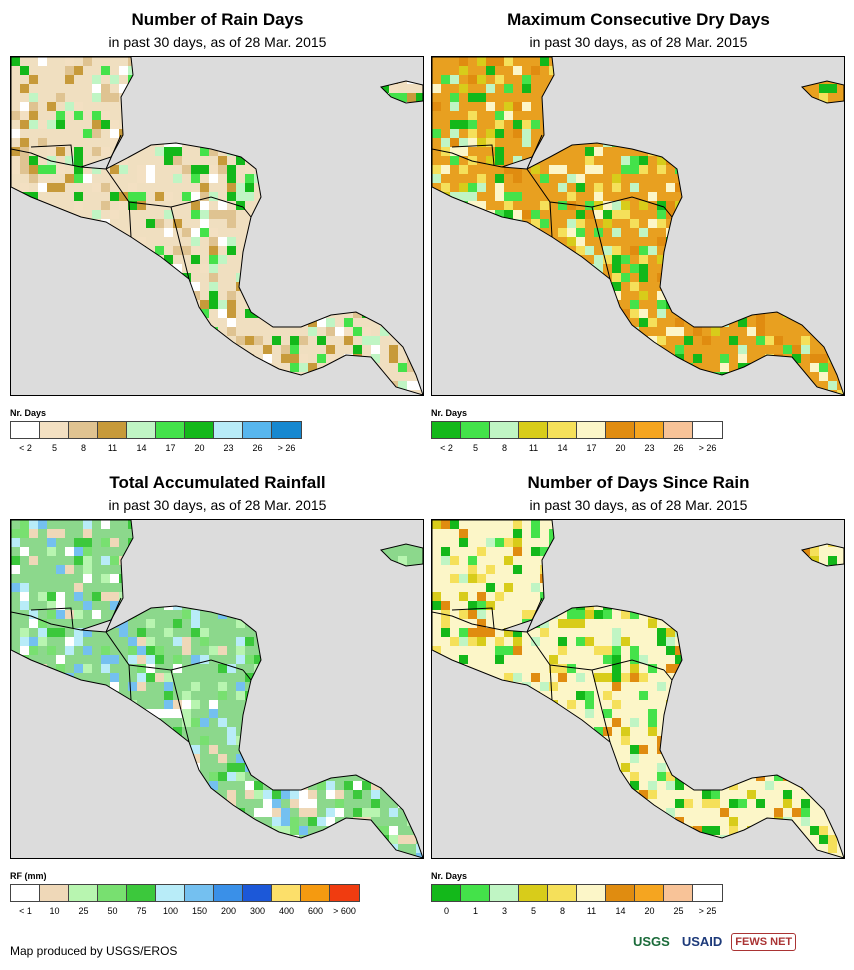 The width and height of the screenshot is (854, 970). What do you see at coordinates (94, 951) in the screenshot?
I see `map-credit: Map produced by USGS/EROS` at bounding box center [94, 951].